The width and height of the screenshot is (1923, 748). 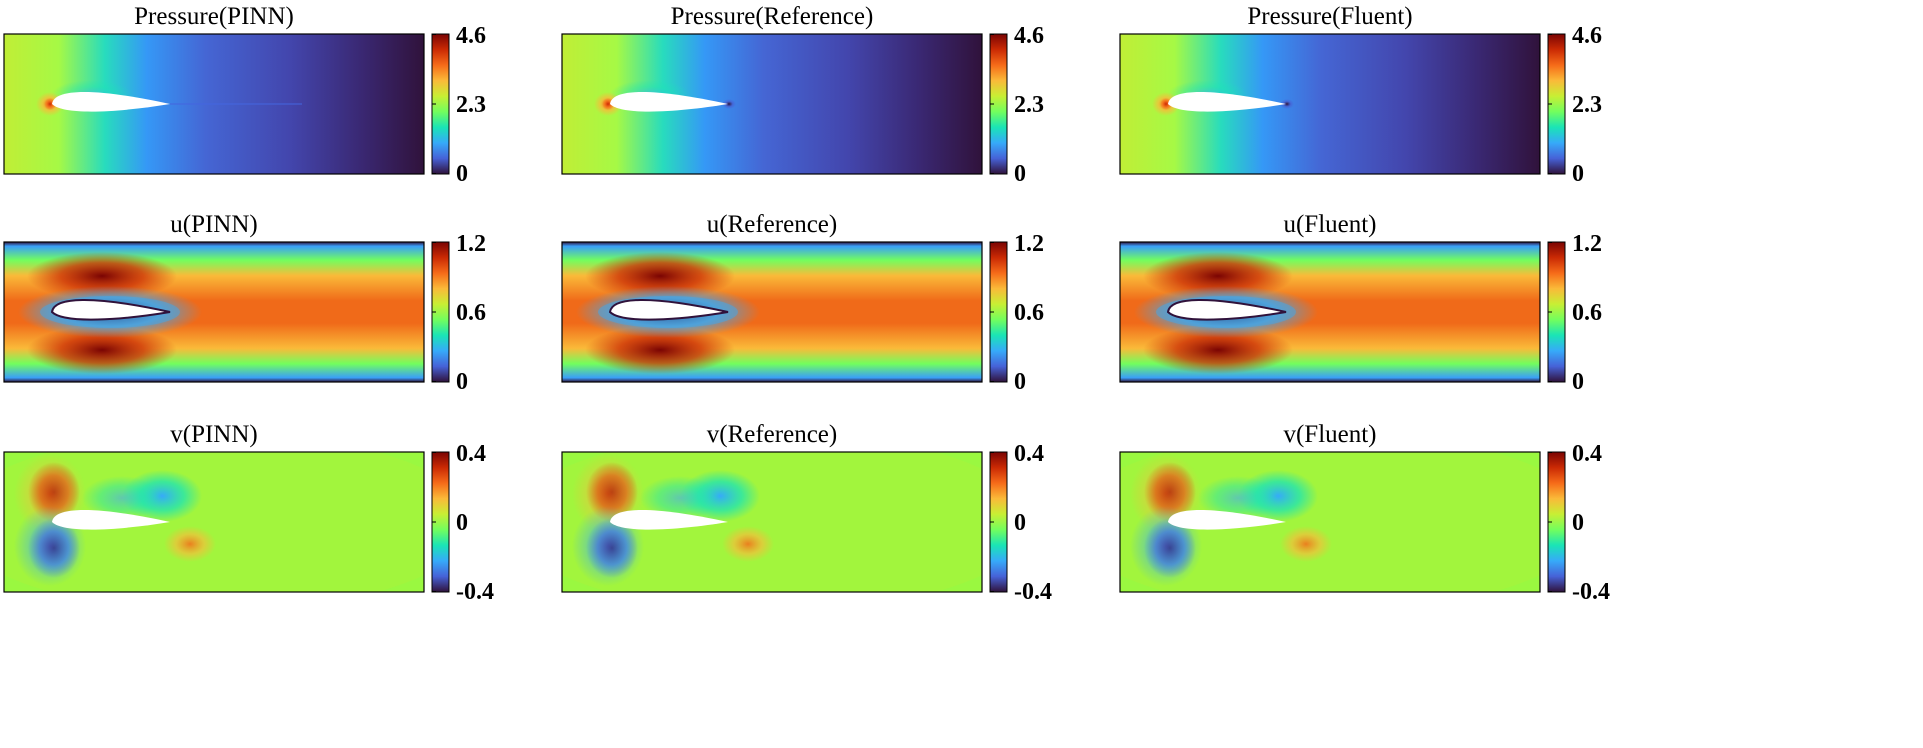 What do you see at coordinates (1329, 434) in the screenshot?
I see `panel-title: v(Fluent)` at bounding box center [1329, 434].